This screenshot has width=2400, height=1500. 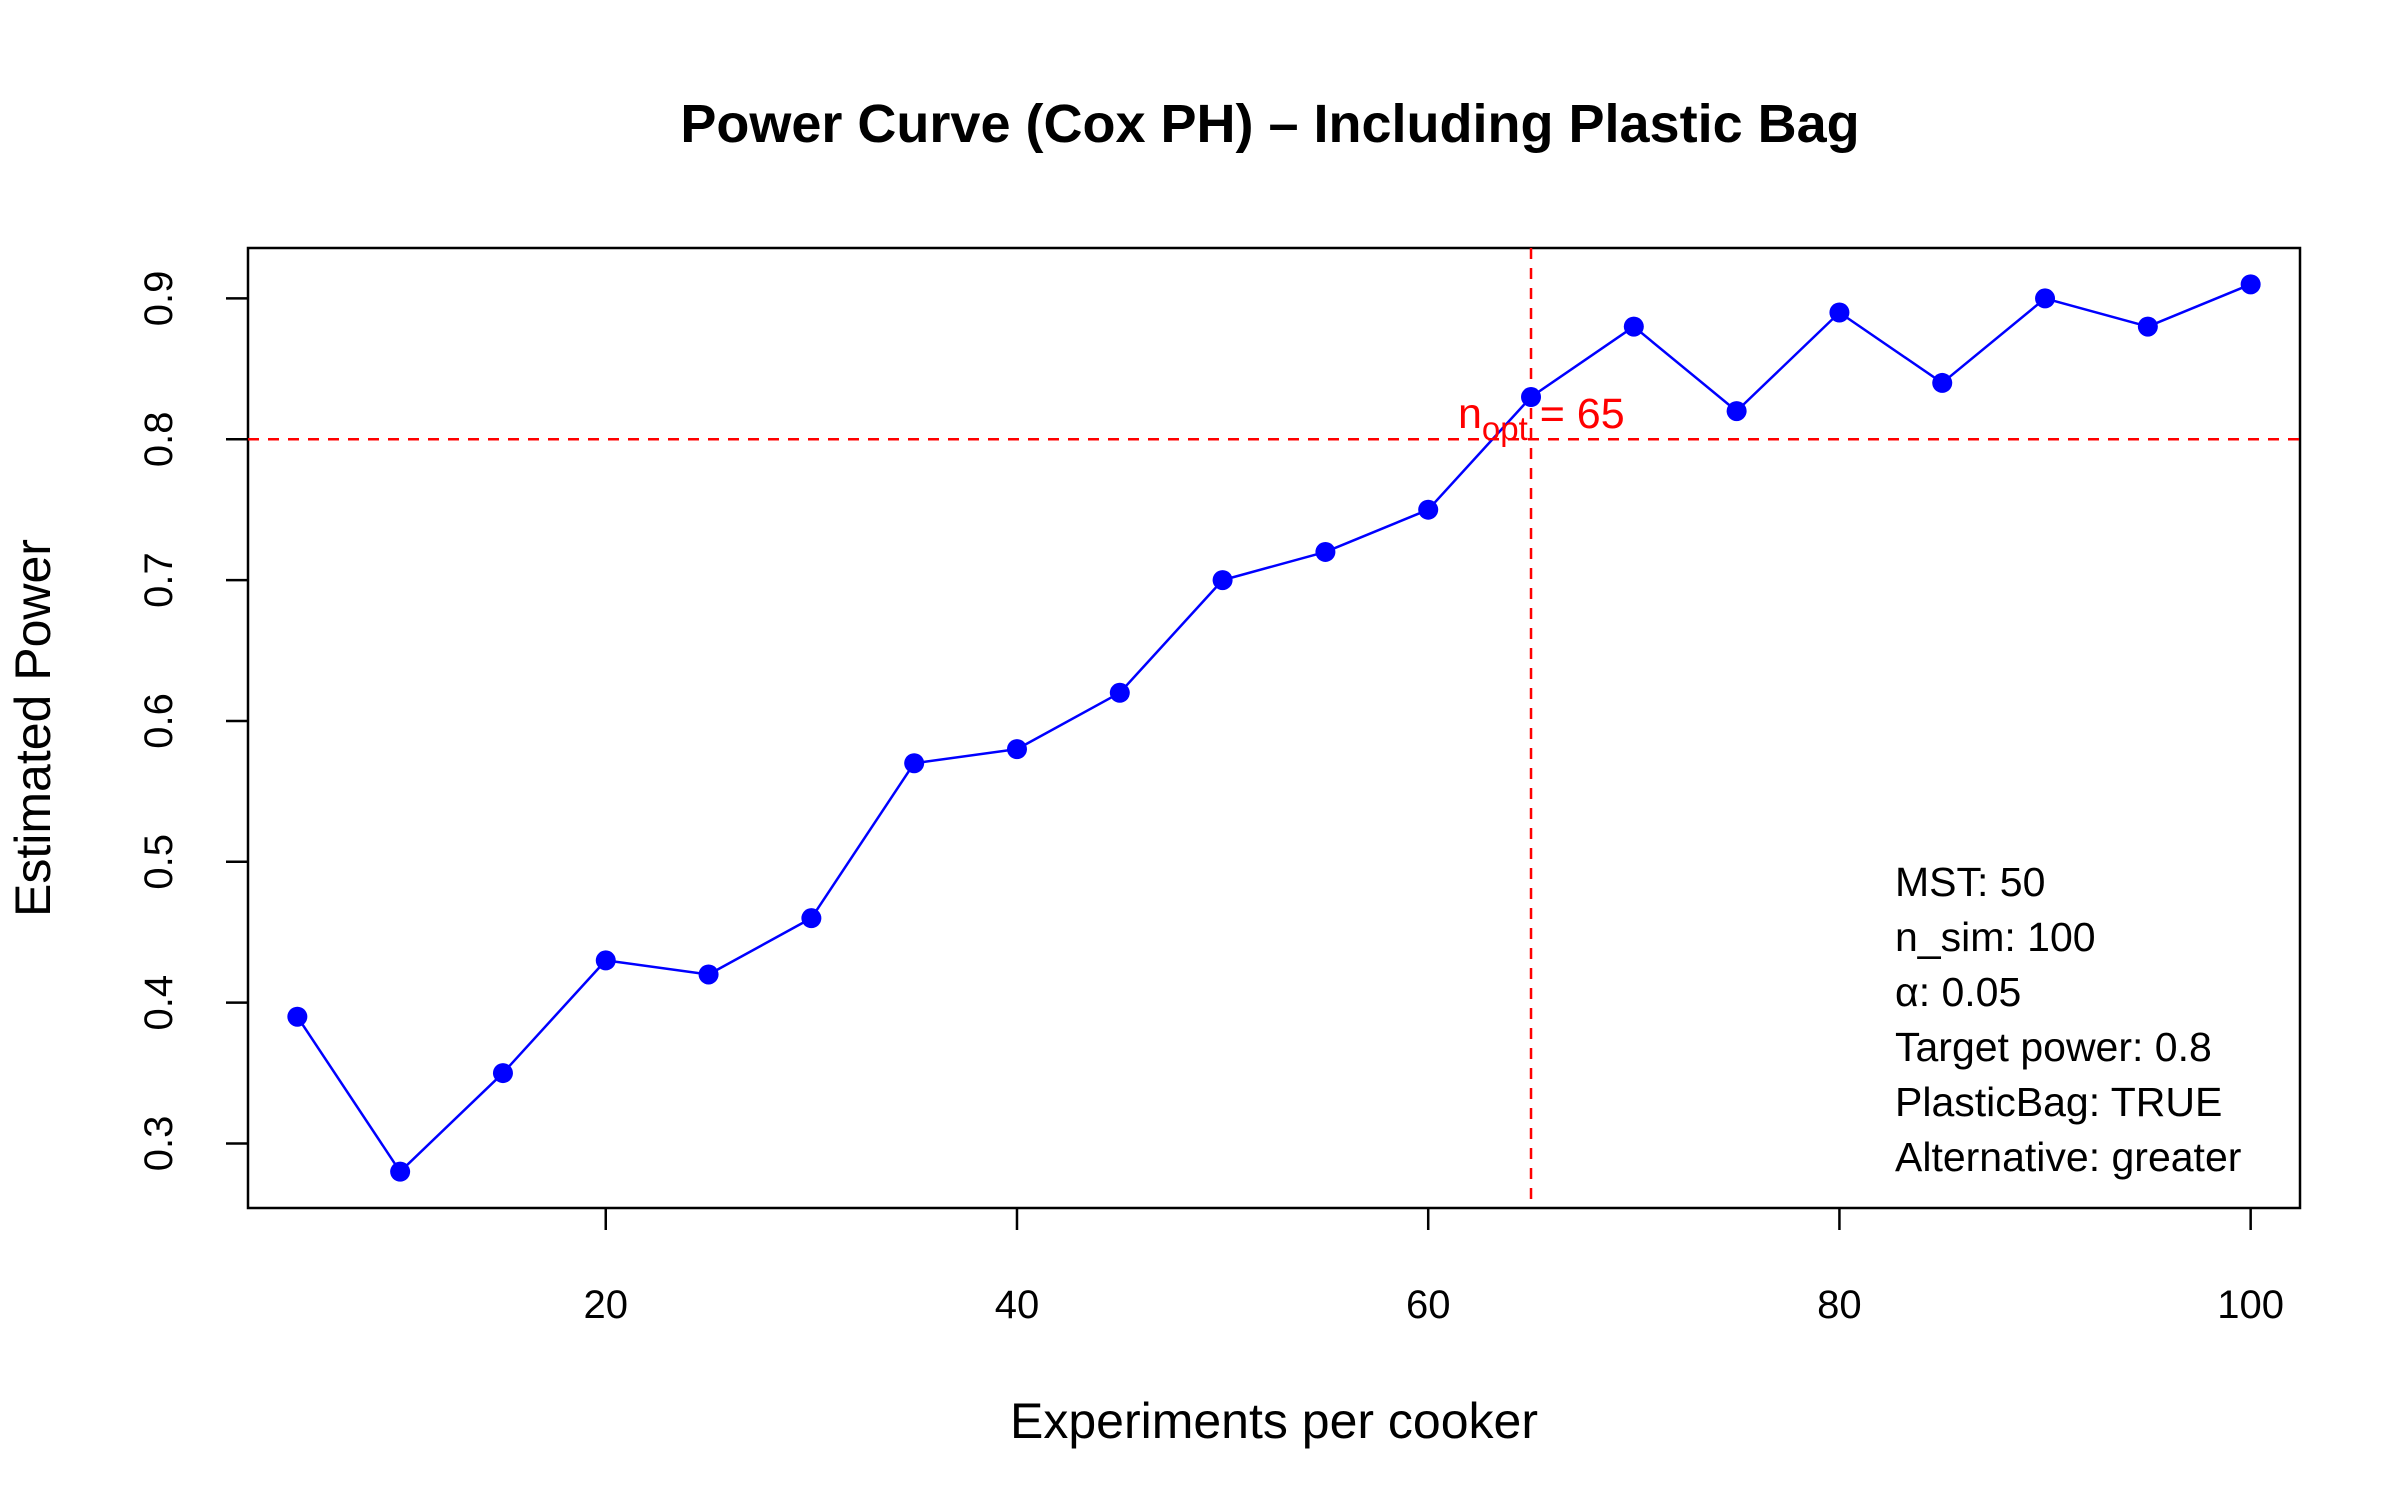 I want to click on annotation-subscript: opt, so click(x=1505, y=428).